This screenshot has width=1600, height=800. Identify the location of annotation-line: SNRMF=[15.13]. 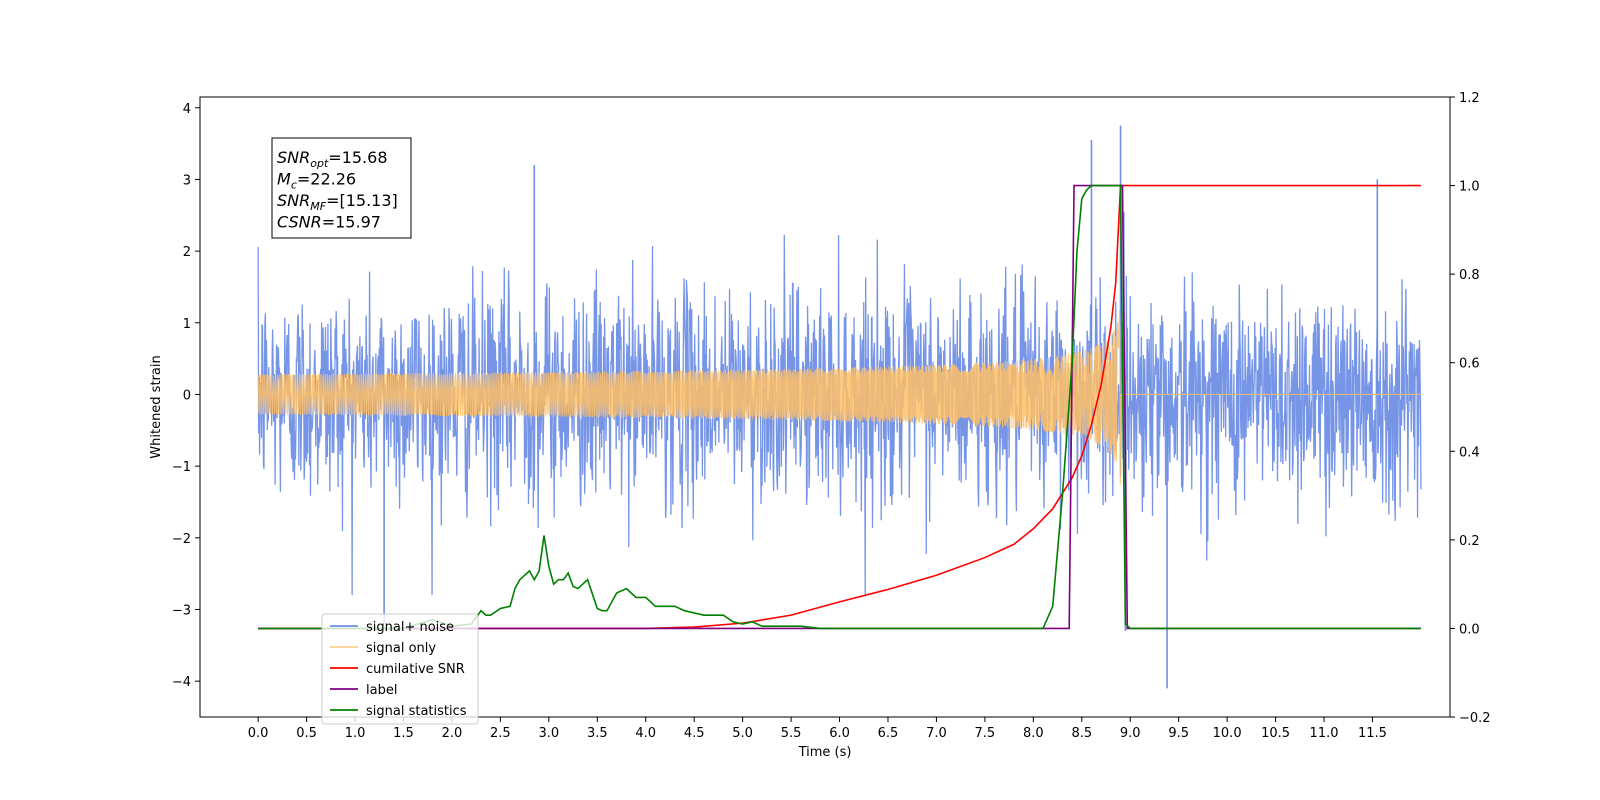
(337, 202).